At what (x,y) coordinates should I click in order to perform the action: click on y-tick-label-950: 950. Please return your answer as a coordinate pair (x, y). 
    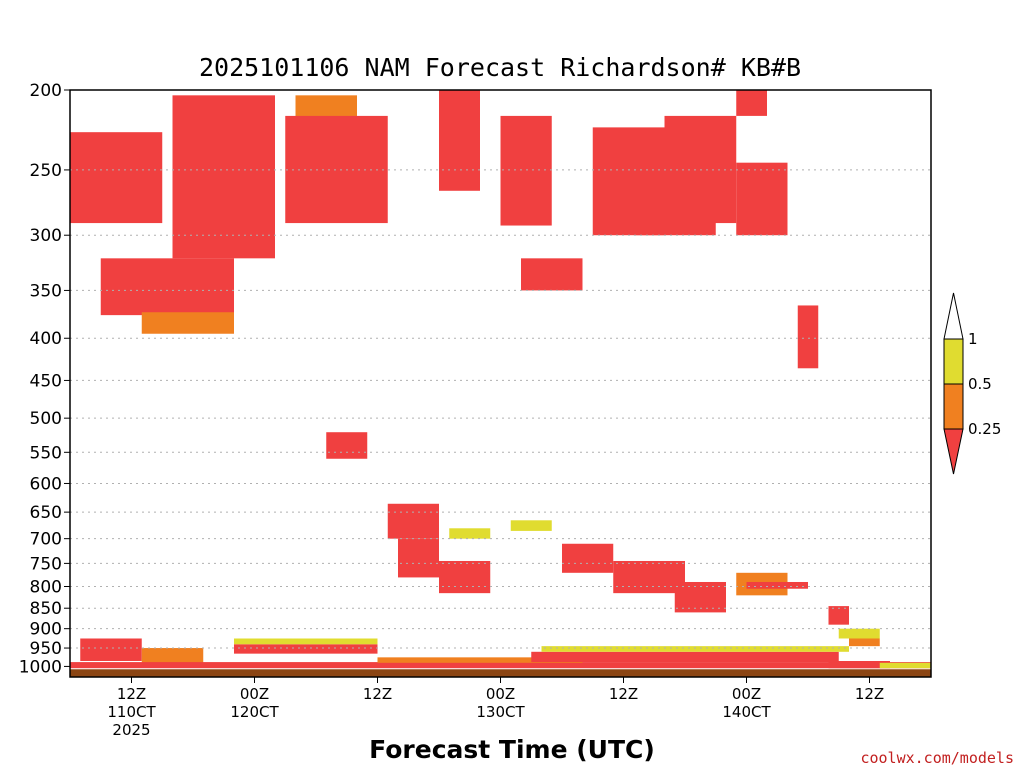
    Looking at the image, I should click on (46, 649).